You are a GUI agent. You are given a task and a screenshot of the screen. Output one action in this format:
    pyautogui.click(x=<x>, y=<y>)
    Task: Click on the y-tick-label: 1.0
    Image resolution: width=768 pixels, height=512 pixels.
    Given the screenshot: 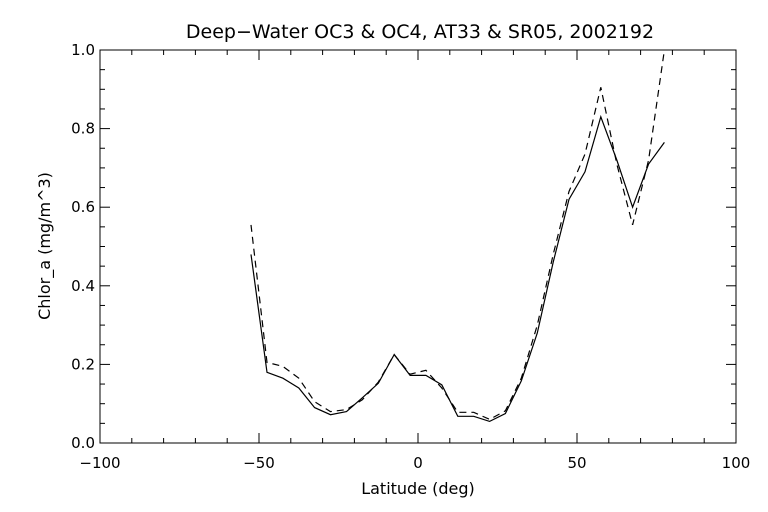 What is the action you would take?
    pyautogui.click(x=83, y=50)
    